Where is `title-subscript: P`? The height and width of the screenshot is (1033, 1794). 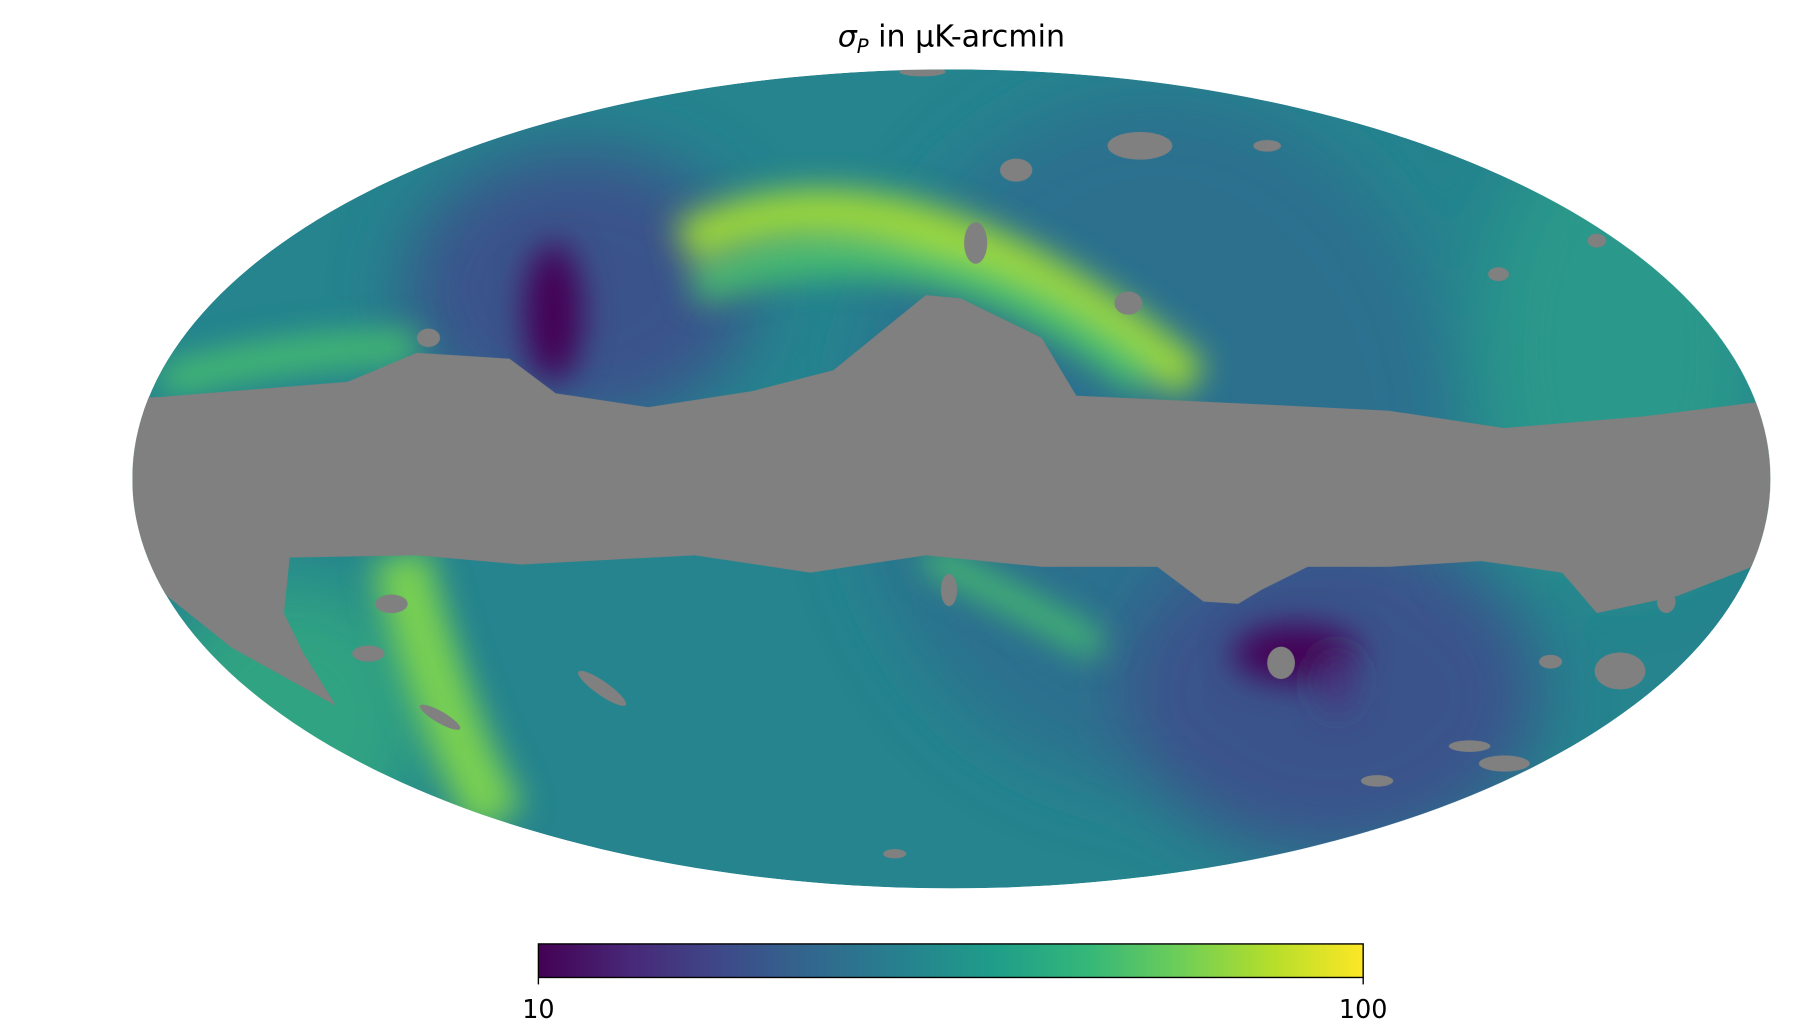
title-subscript: P is located at coordinates (863, 46).